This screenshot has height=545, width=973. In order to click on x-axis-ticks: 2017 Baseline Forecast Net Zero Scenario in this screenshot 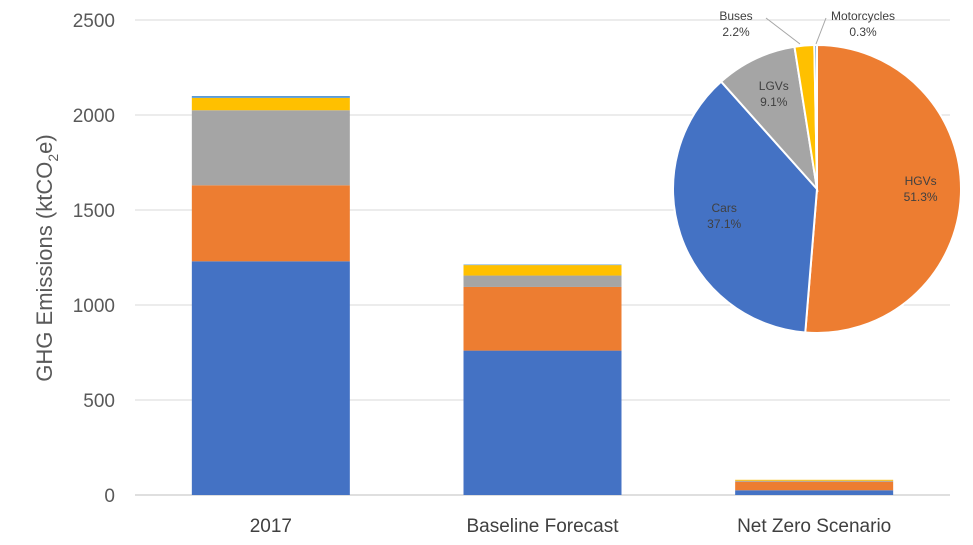, I will do `click(571, 526)`.